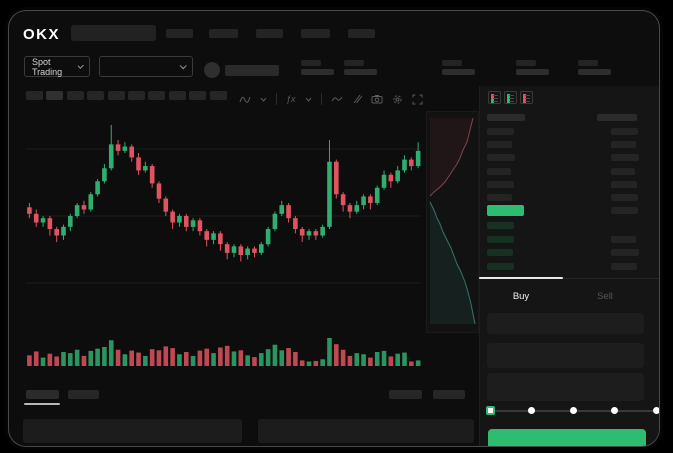 The width and height of the screenshot is (673, 453). What do you see at coordinates (42, 404) in the screenshot?
I see `bottom-active-tab-underline` at bounding box center [42, 404].